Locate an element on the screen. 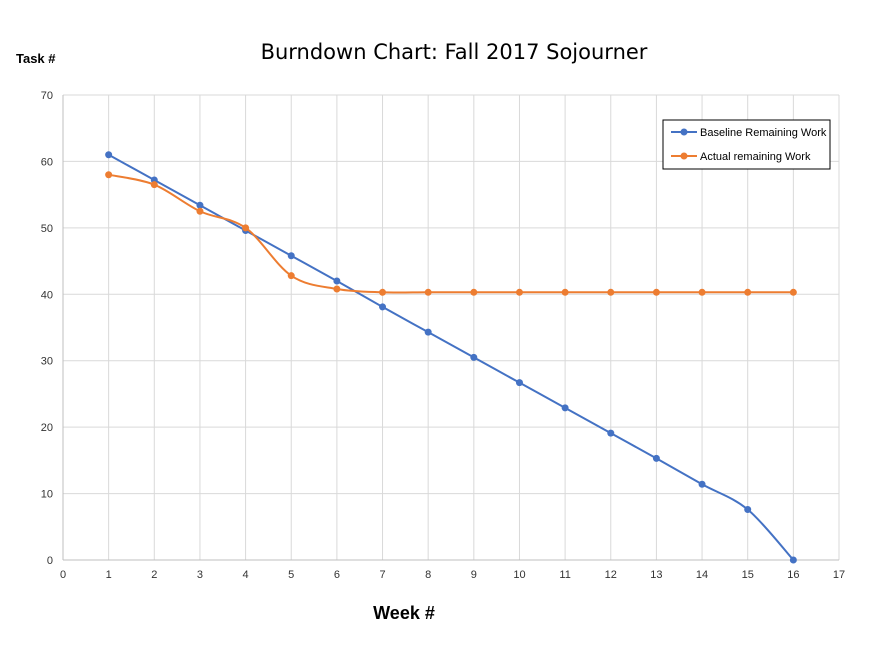  x-axis-title: Week # is located at coordinates (404, 613).